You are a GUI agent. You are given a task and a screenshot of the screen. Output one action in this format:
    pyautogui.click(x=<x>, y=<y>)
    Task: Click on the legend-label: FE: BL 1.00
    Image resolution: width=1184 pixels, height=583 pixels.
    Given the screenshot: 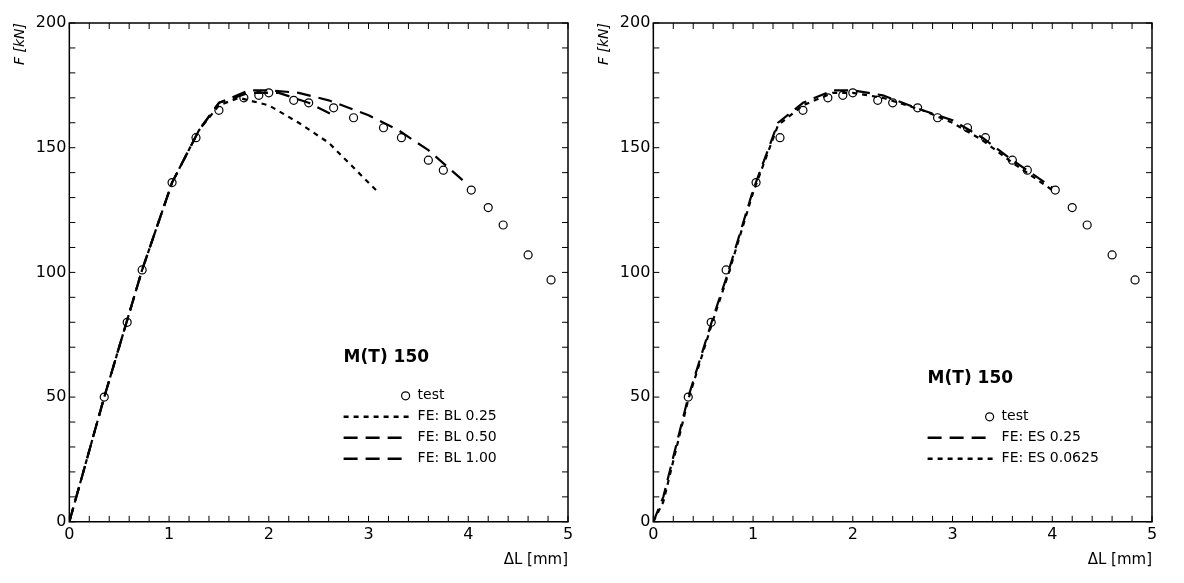 What is the action you would take?
    pyautogui.click(x=457, y=457)
    